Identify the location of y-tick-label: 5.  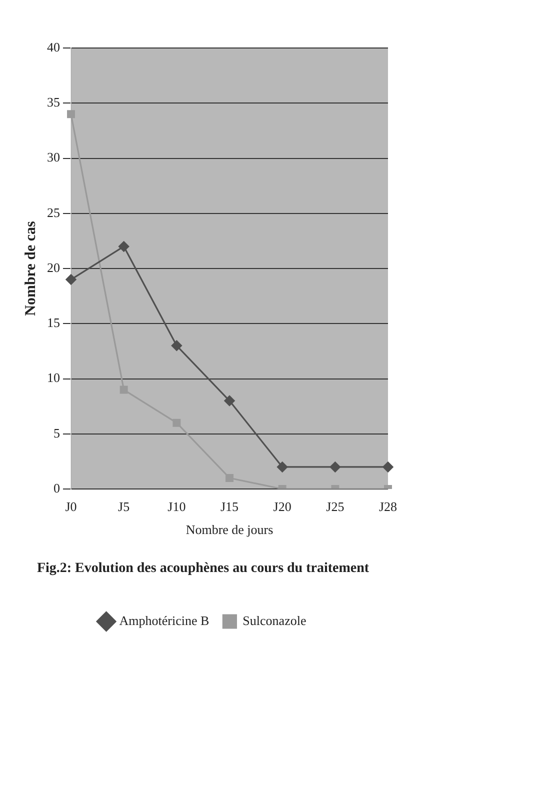
(57, 432).